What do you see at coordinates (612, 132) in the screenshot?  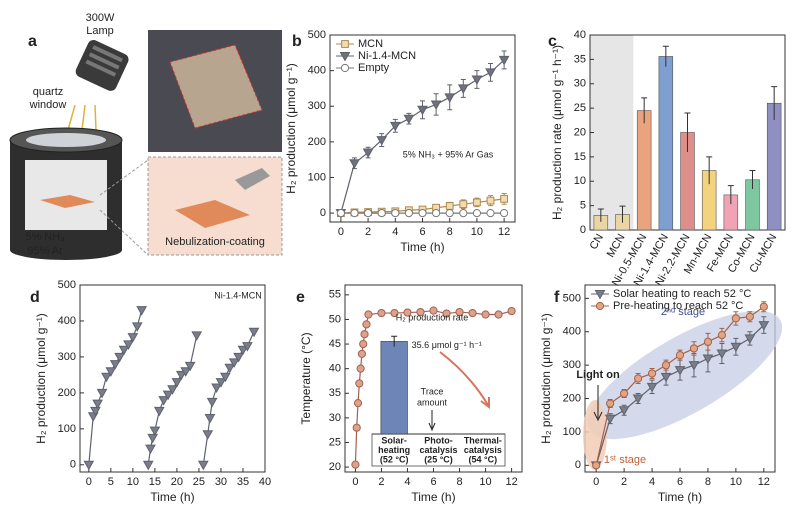 I see `shaded-region` at bounding box center [612, 132].